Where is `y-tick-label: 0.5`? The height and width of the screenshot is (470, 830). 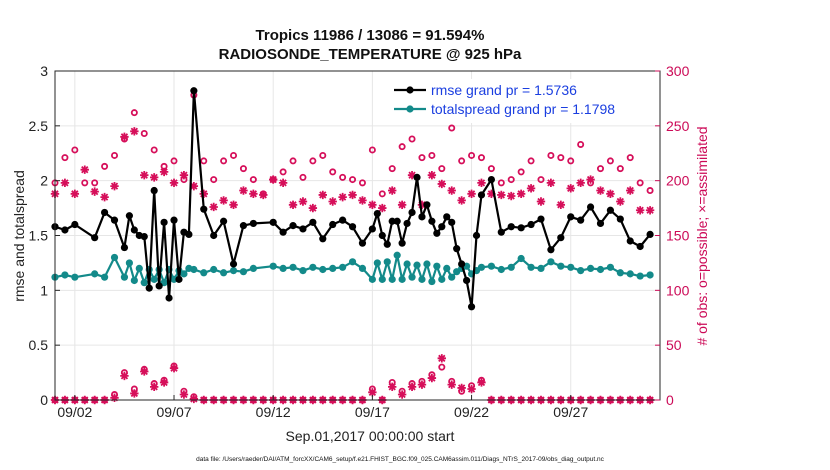 y-tick-label: 0.5 is located at coordinates (39, 345).